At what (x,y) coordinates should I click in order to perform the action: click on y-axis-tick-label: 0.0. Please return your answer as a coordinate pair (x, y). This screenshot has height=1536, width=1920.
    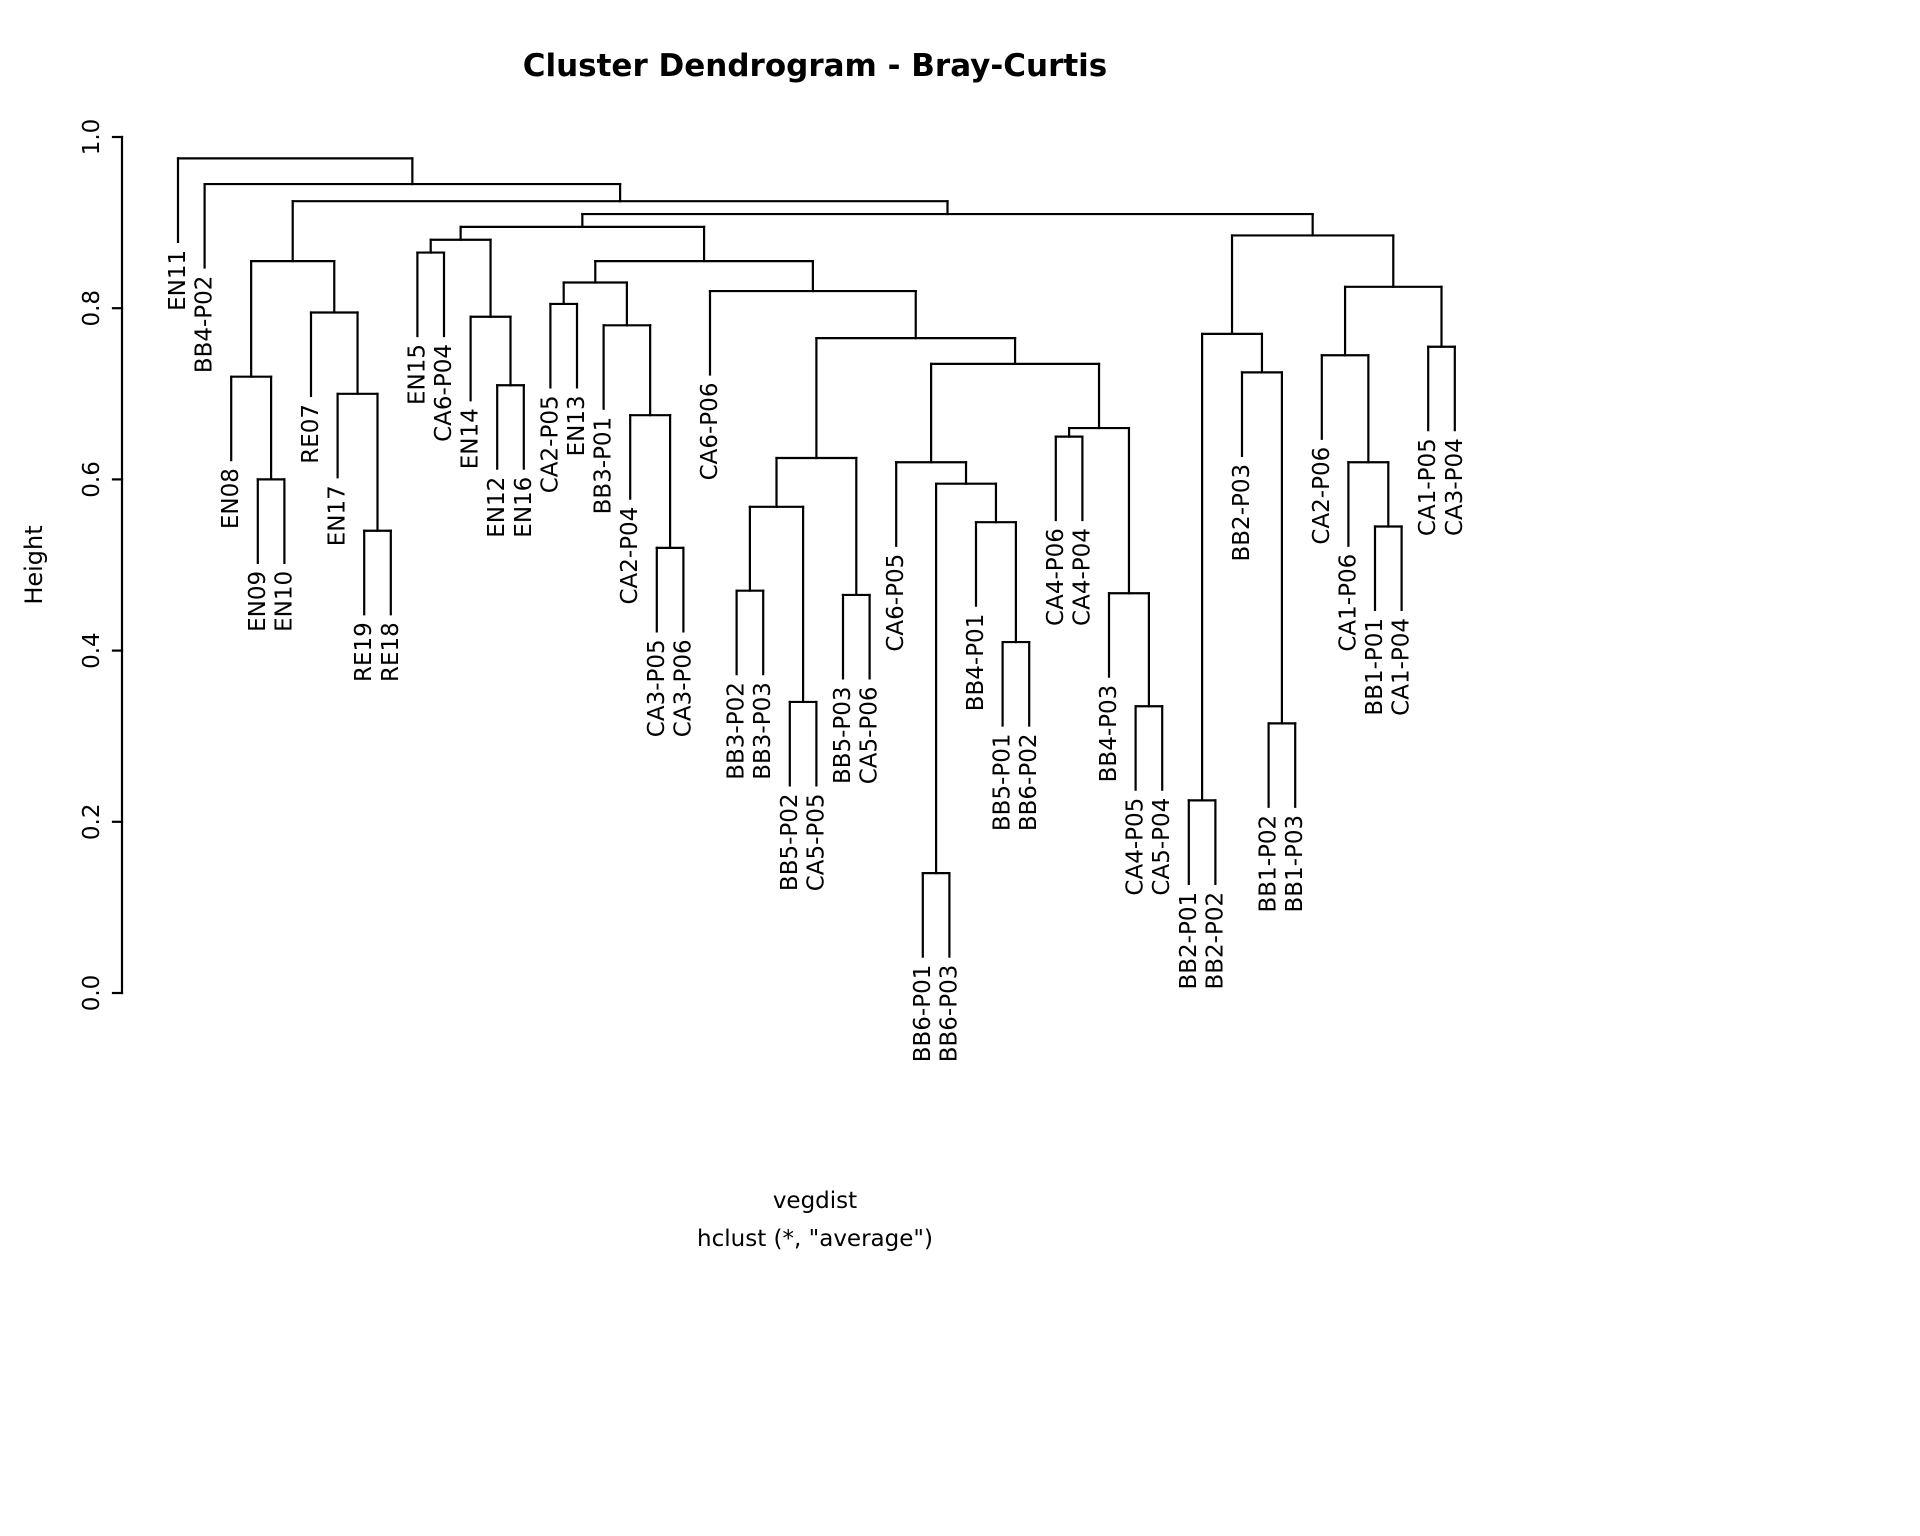
    Looking at the image, I should click on (92, 993).